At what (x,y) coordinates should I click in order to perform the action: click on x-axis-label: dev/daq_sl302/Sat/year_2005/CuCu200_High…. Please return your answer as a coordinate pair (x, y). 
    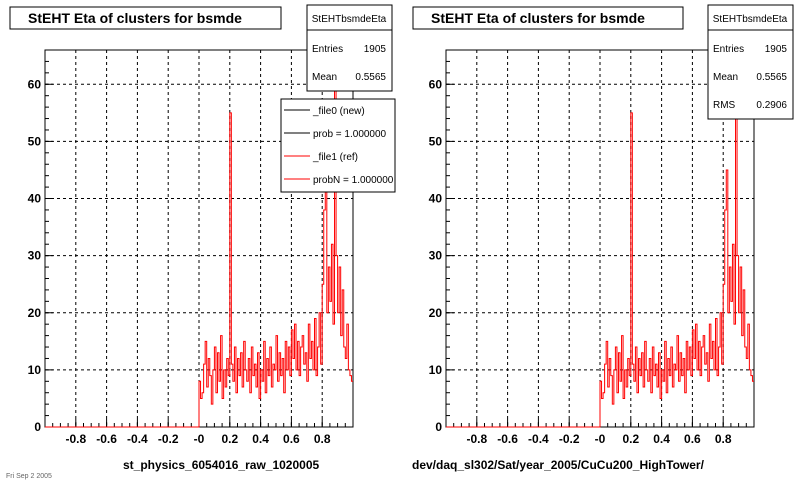
    Looking at the image, I should click on (558, 465).